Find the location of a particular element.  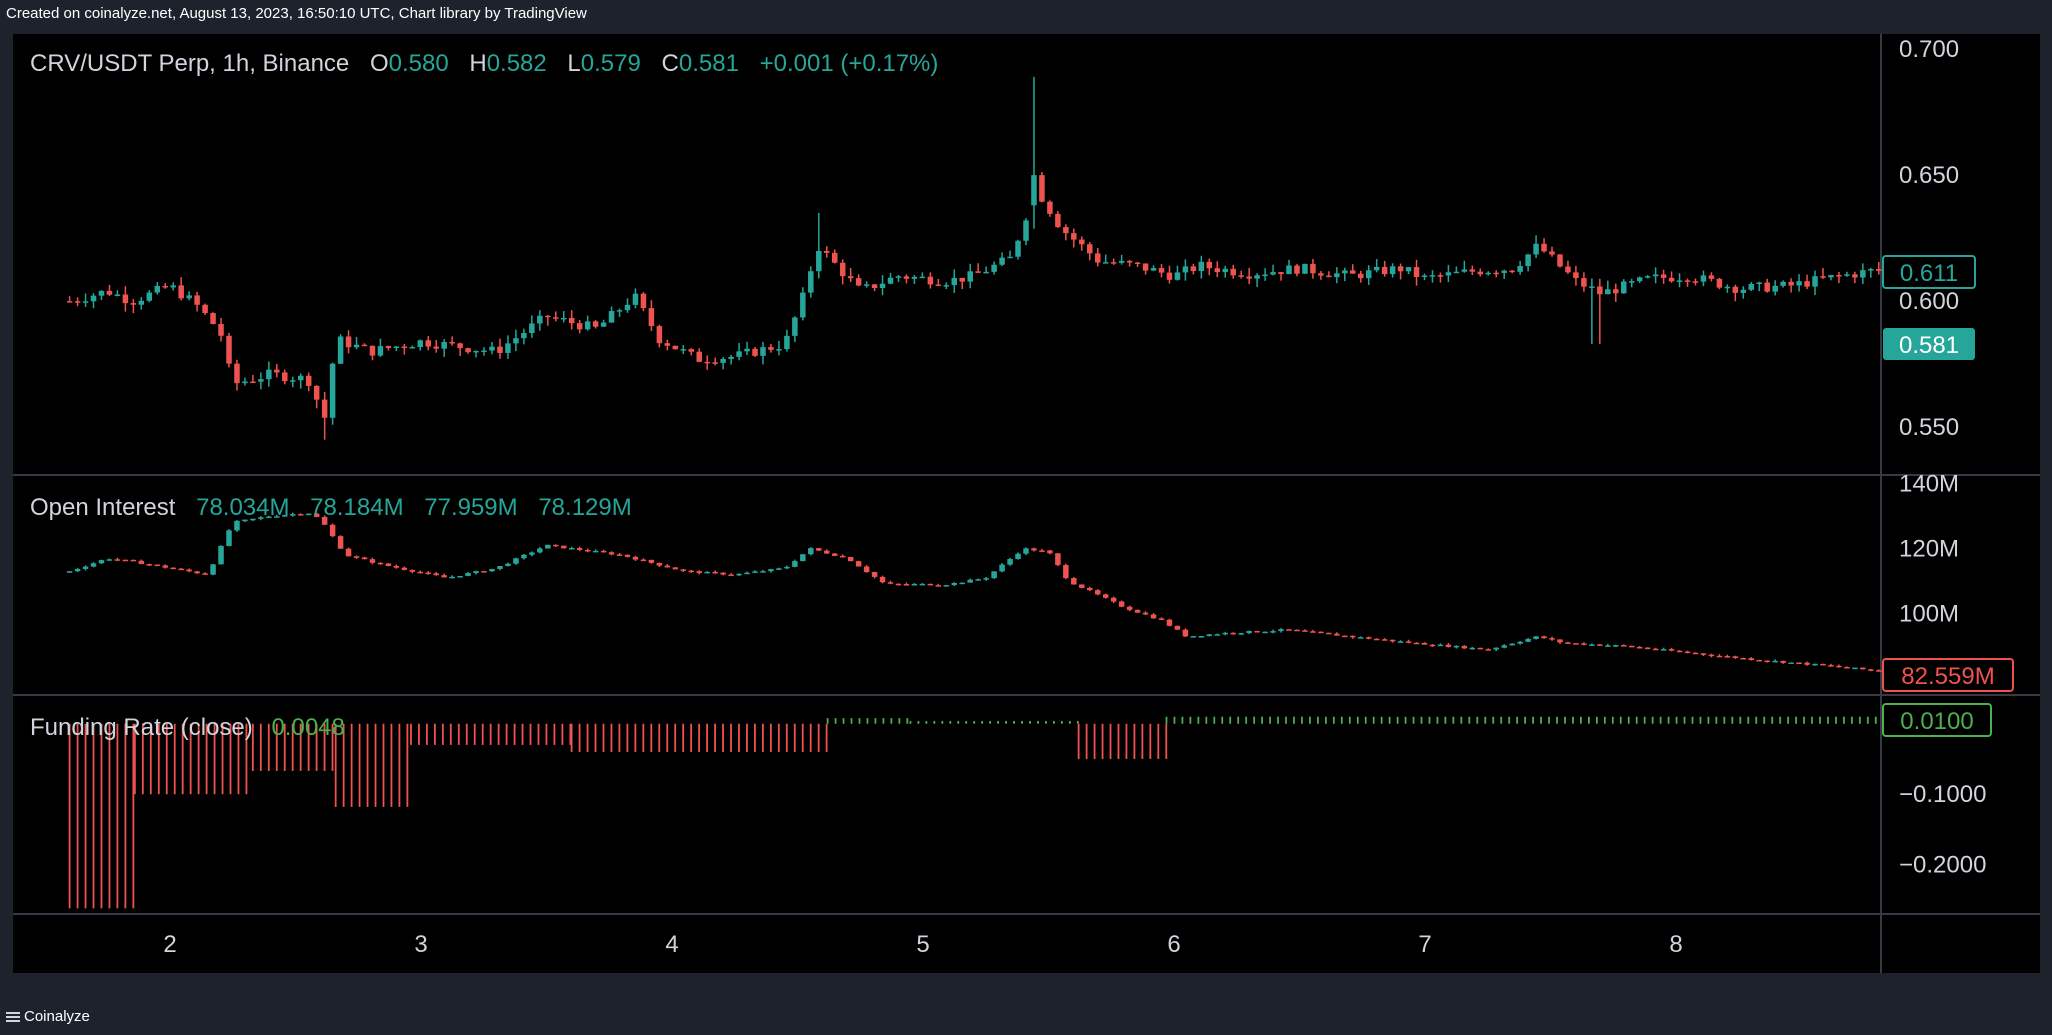

funding-value: 0.0048 is located at coordinates (307, 727).